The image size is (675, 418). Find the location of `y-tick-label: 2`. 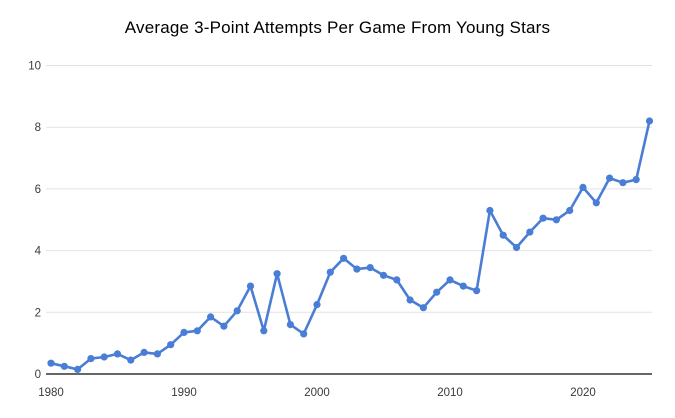

y-tick-label: 2 is located at coordinates (38, 313).